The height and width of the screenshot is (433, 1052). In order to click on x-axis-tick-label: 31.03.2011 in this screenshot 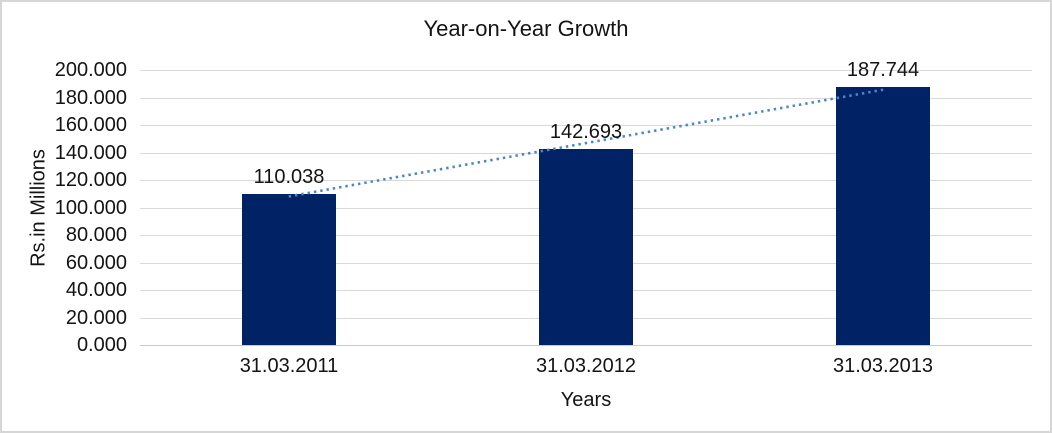, I will do `click(289, 366)`.